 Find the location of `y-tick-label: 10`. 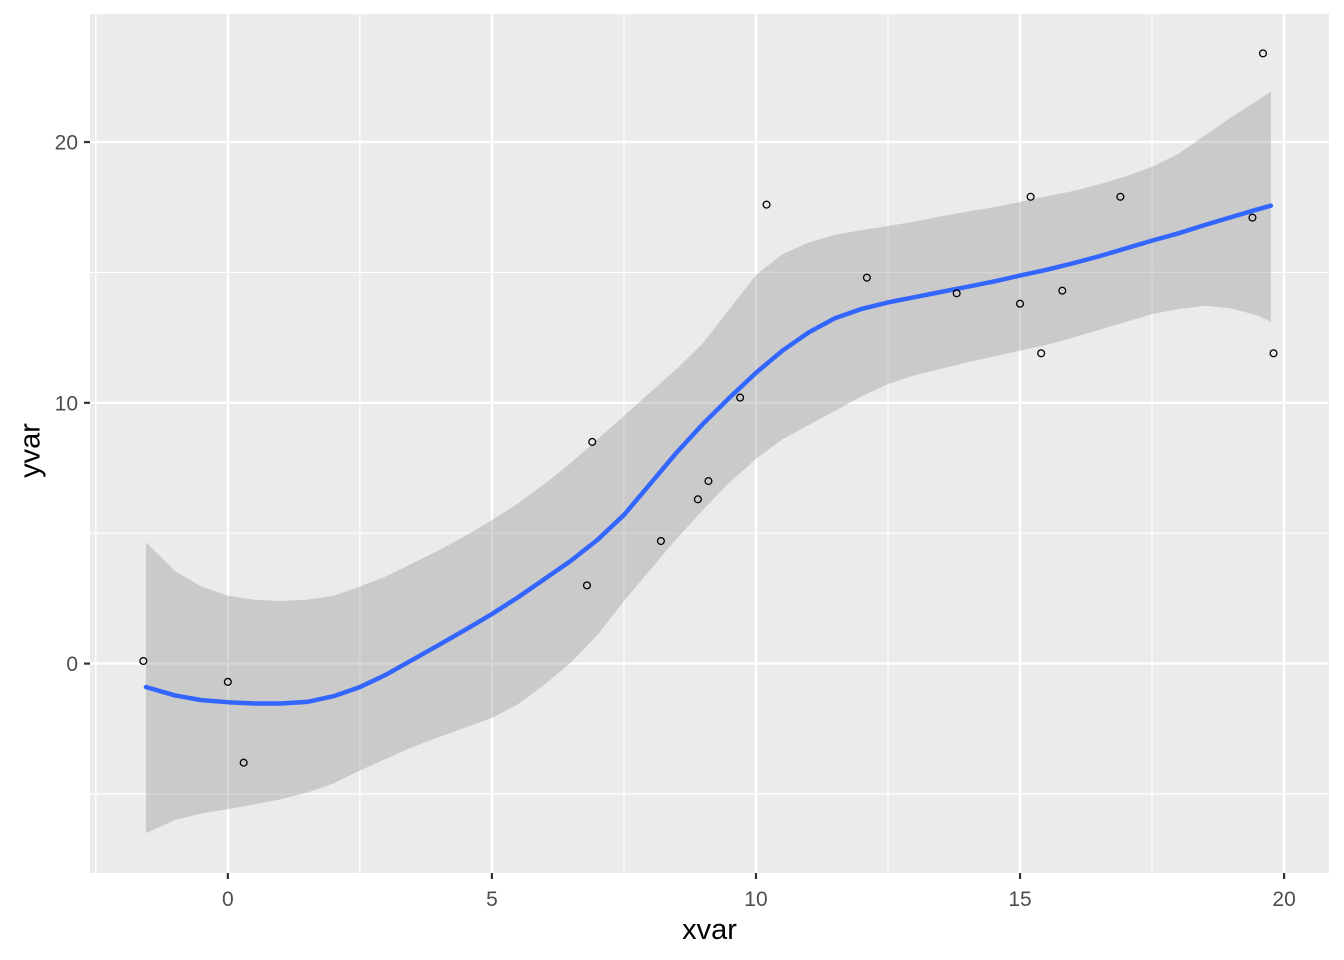

y-tick-label: 10 is located at coordinates (66, 403).